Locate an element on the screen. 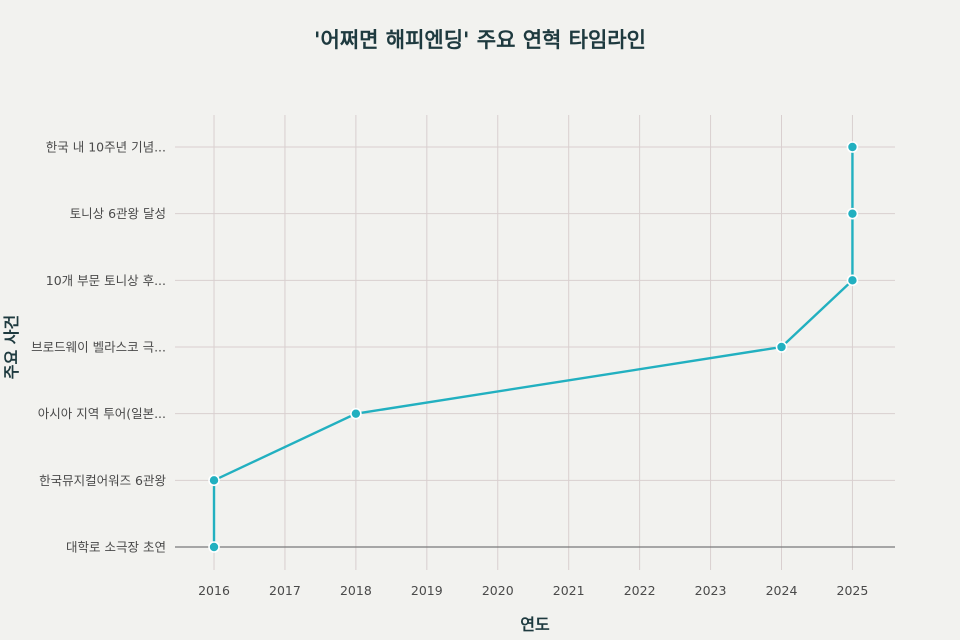 This screenshot has height=640, width=960. x-tick-label: 2019 is located at coordinates (427, 590).